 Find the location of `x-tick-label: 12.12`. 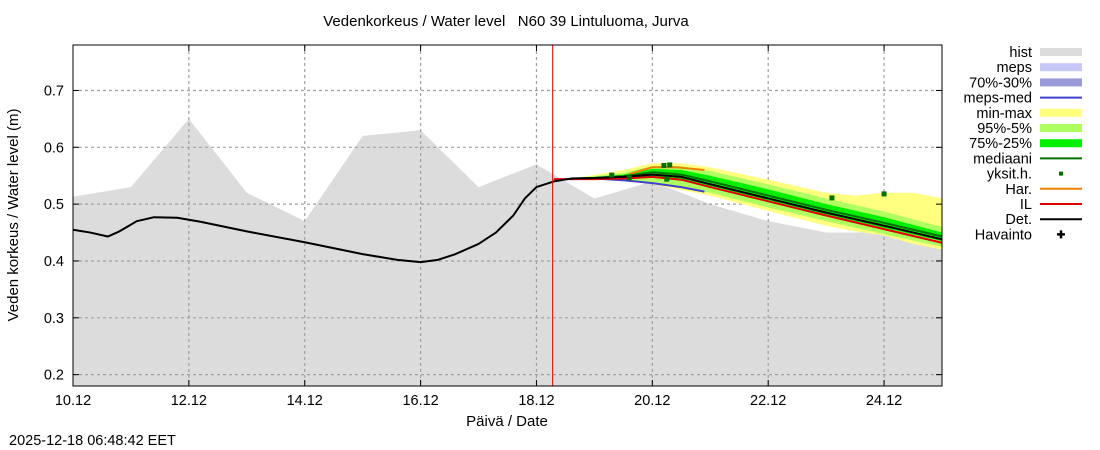

x-tick-label: 12.12 is located at coordinates (189, 401).